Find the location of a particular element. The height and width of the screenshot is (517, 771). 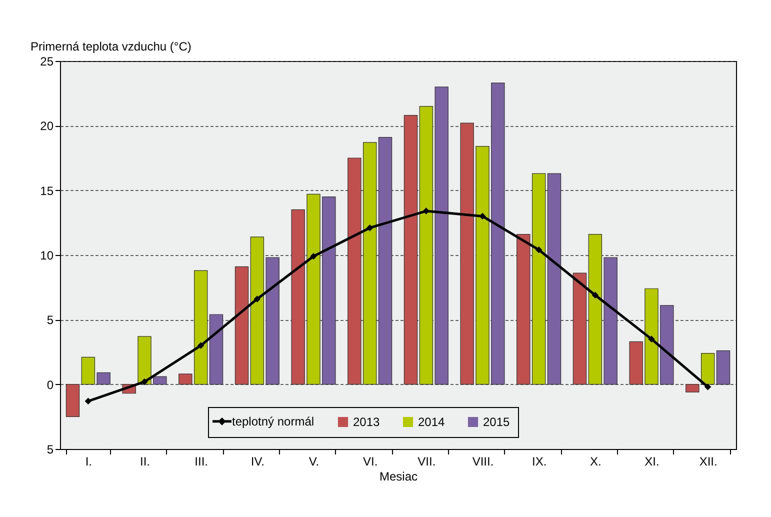

x-tick-label: II. is located at coordinates (145, 461).